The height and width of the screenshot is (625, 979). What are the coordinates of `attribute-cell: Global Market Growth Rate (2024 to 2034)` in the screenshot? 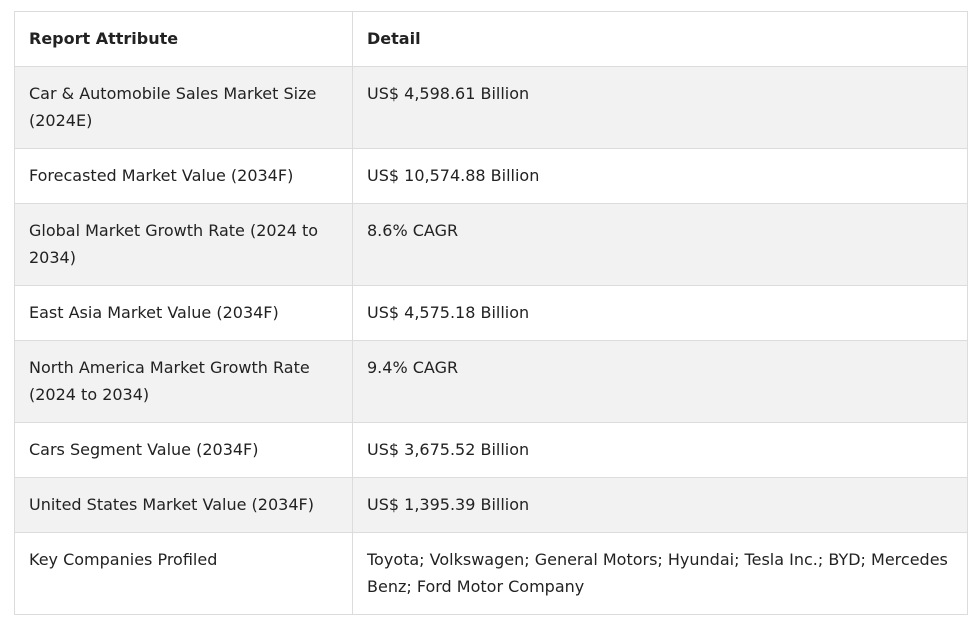 It's located at (183, 244).